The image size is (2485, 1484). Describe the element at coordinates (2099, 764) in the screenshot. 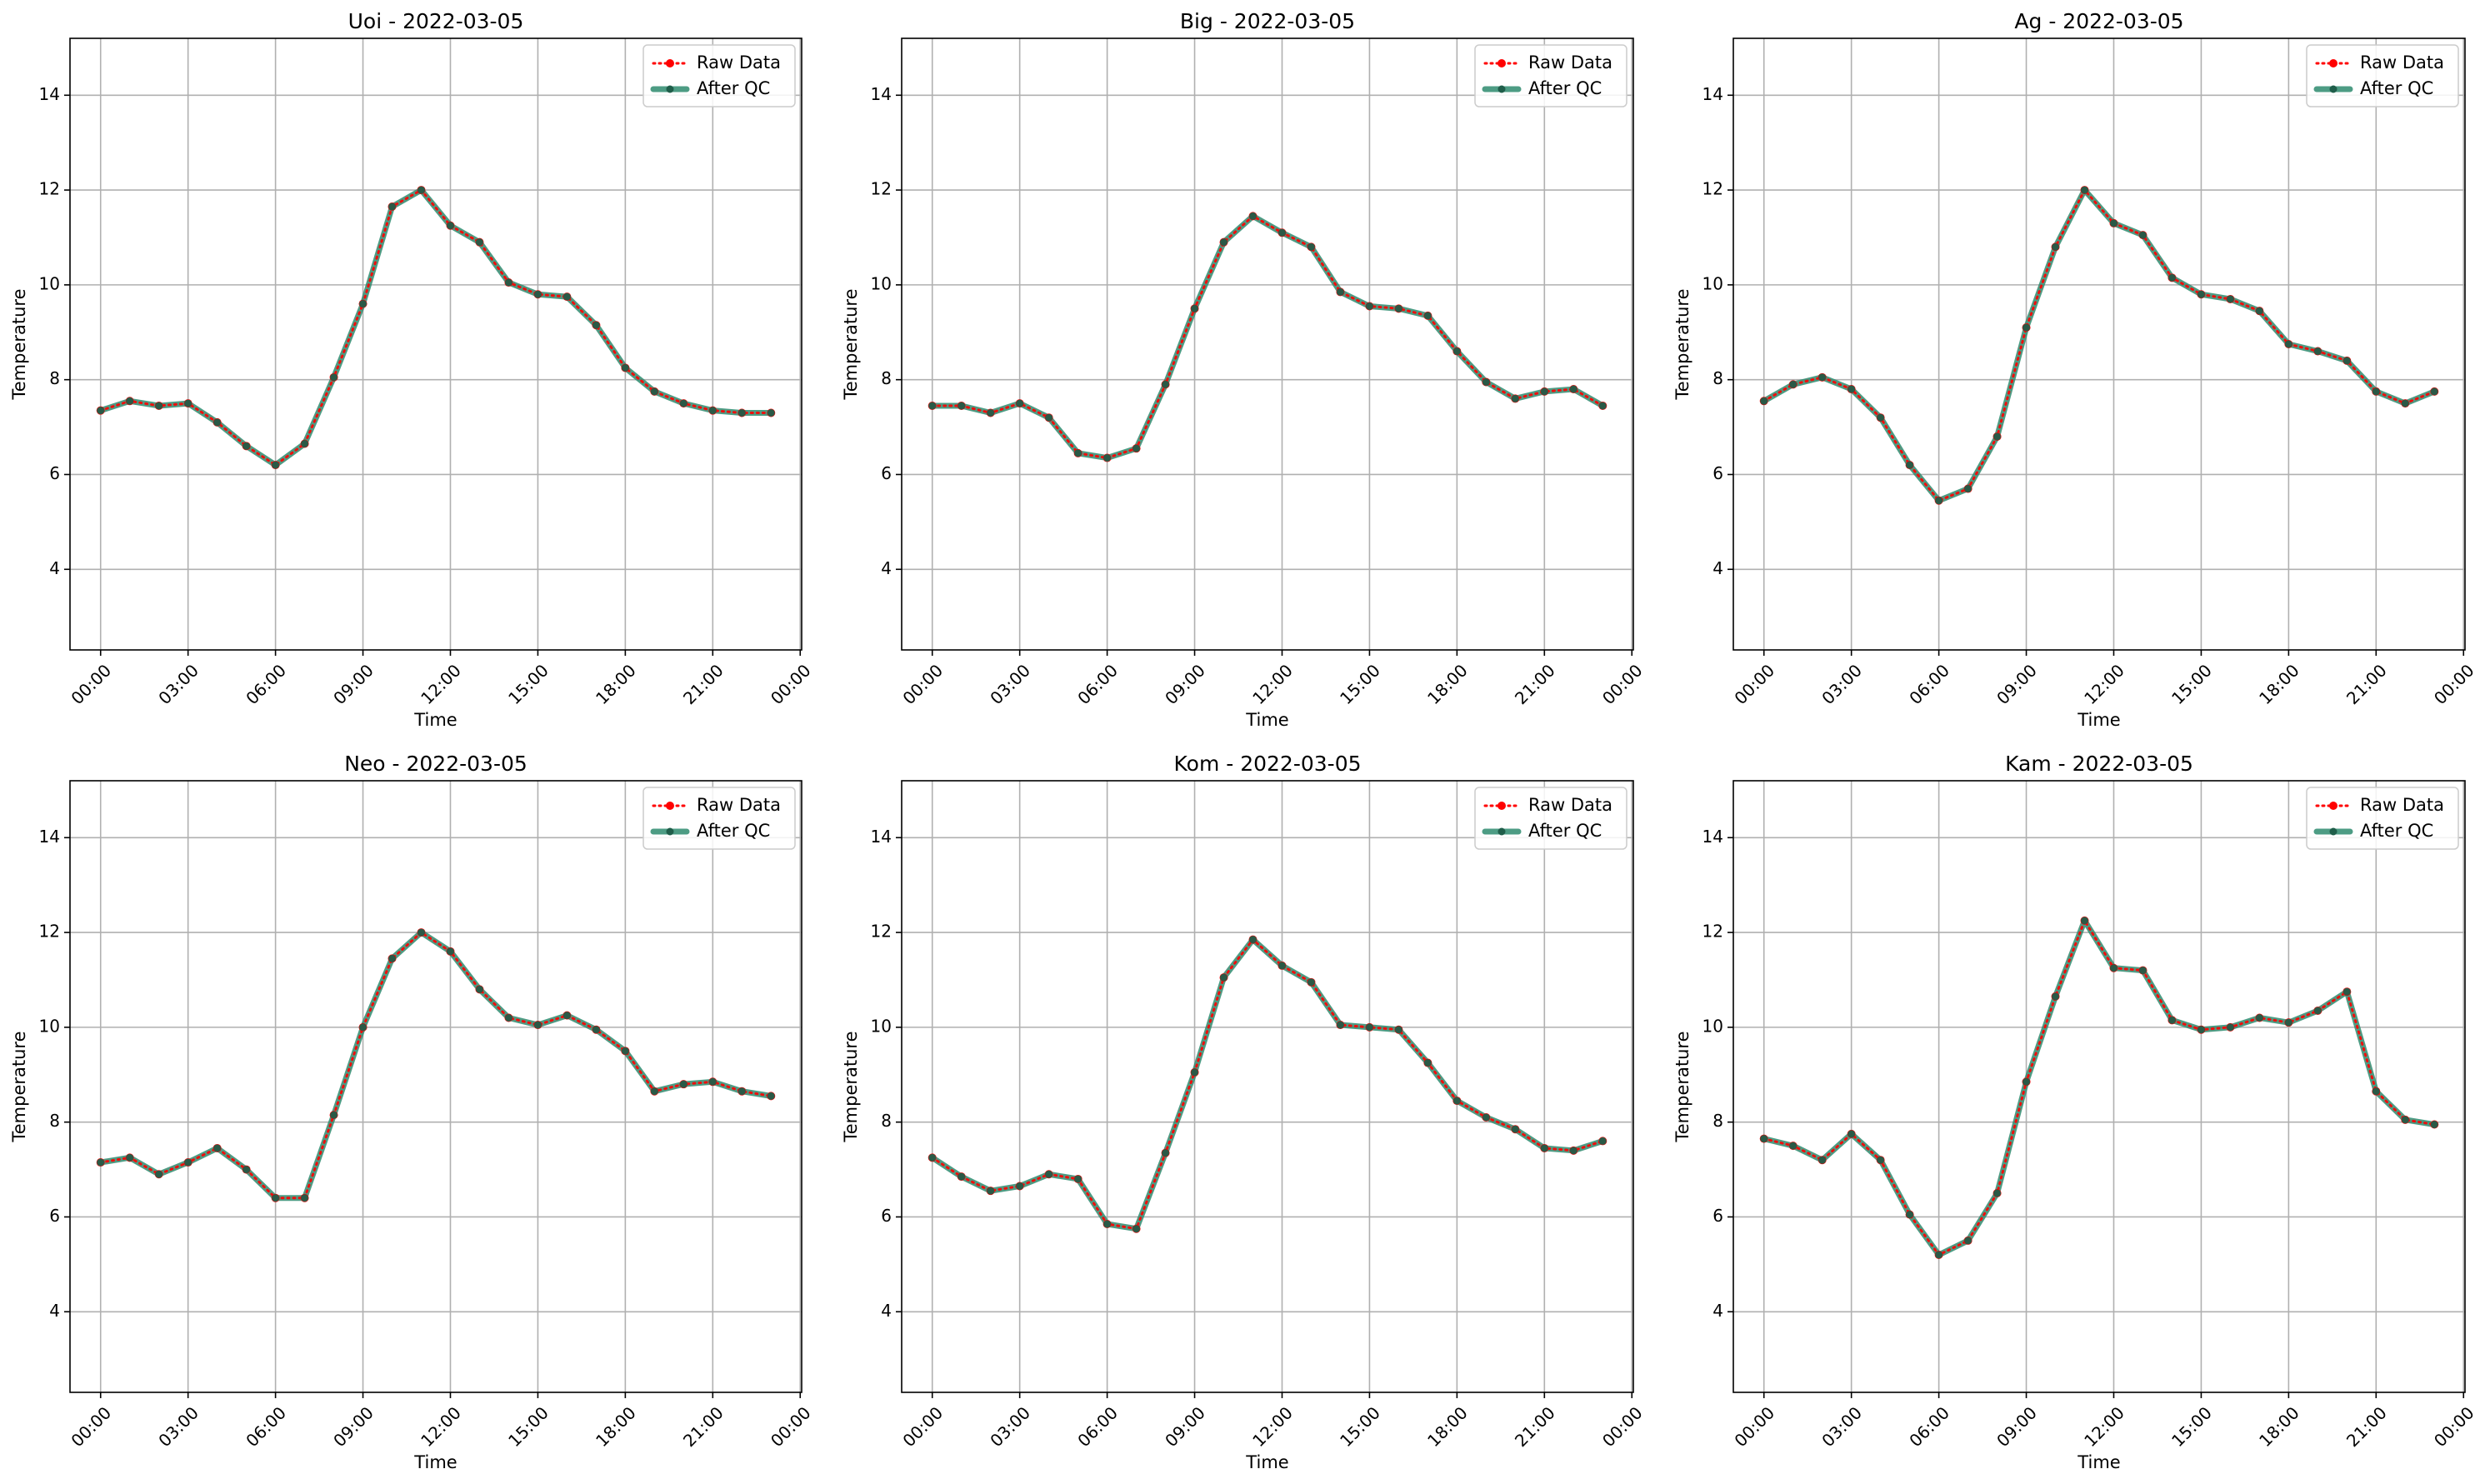

I see `chart-title: Kam - 2022-03-05` at that location.